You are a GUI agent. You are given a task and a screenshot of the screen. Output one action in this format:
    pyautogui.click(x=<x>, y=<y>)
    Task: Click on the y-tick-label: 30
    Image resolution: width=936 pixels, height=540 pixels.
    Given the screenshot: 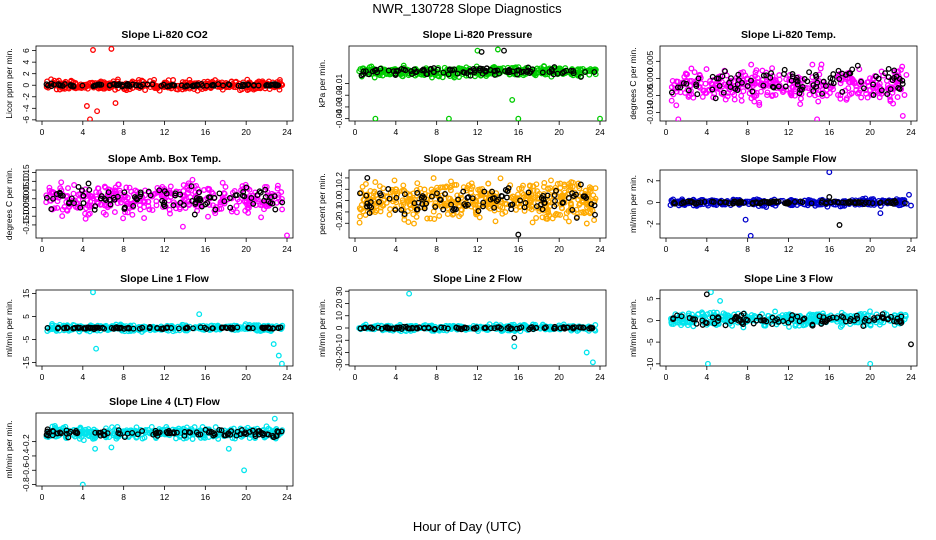 What is the action you would take?
    pyautogui.click(x=339, y=291)
    